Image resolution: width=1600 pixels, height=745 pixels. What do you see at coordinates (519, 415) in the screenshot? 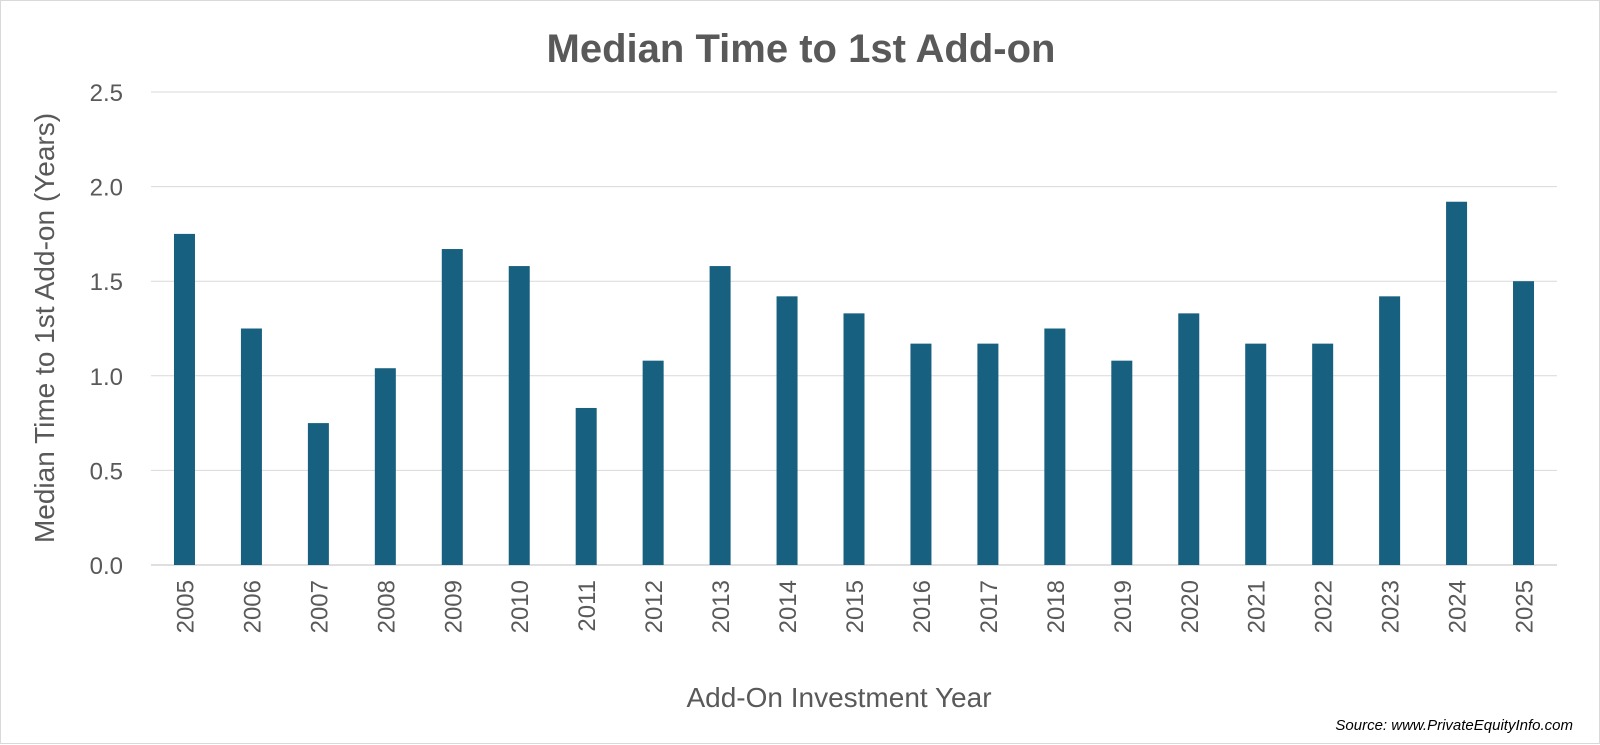
I see `bar-2010` at bounding box center [519, 415].